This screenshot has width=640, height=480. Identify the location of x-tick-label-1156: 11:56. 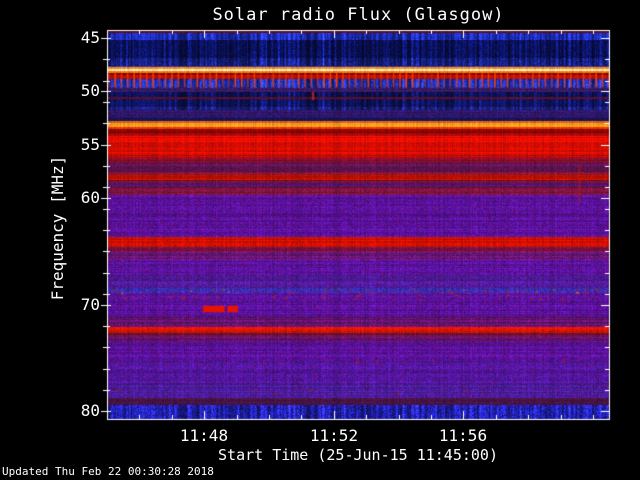
(463, 435).